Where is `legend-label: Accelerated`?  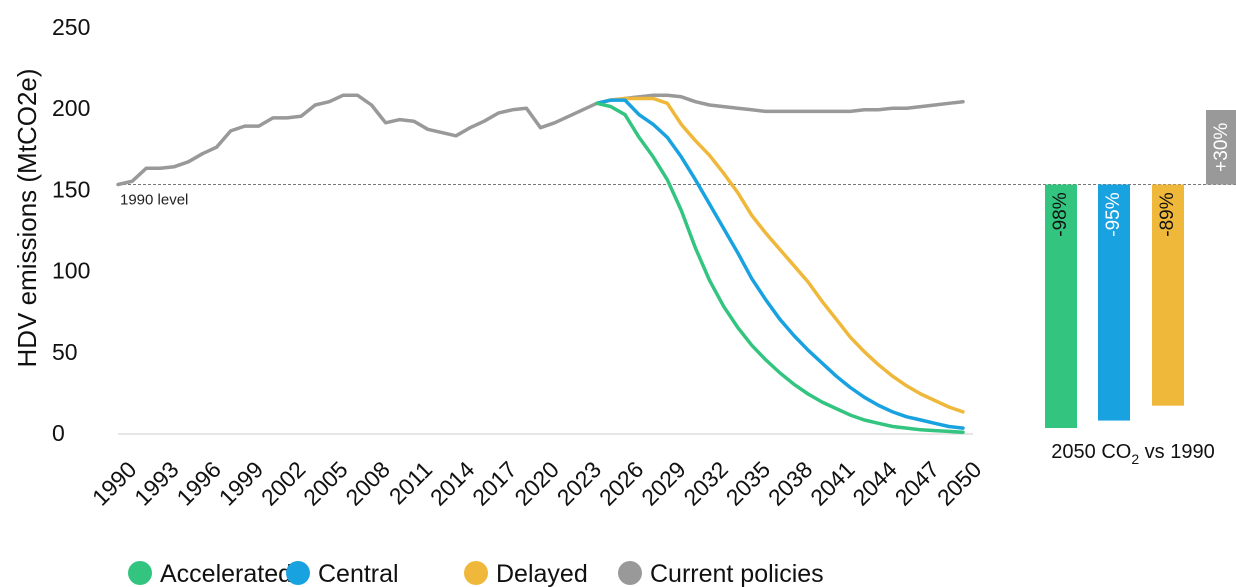 legend-label: Accelerated is located at coordinates (226, 573).